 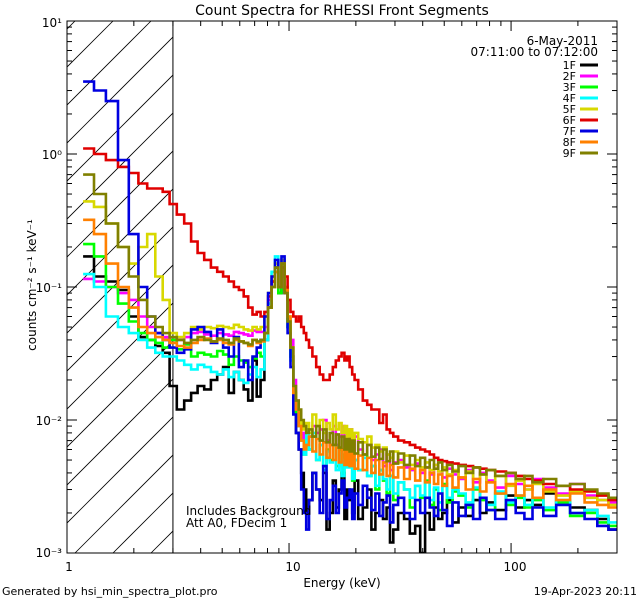 What do you see at coordinates (569, 98) in the screenshot?
I see `legend-label-4F: 4F` at bounding box center [569, 98].